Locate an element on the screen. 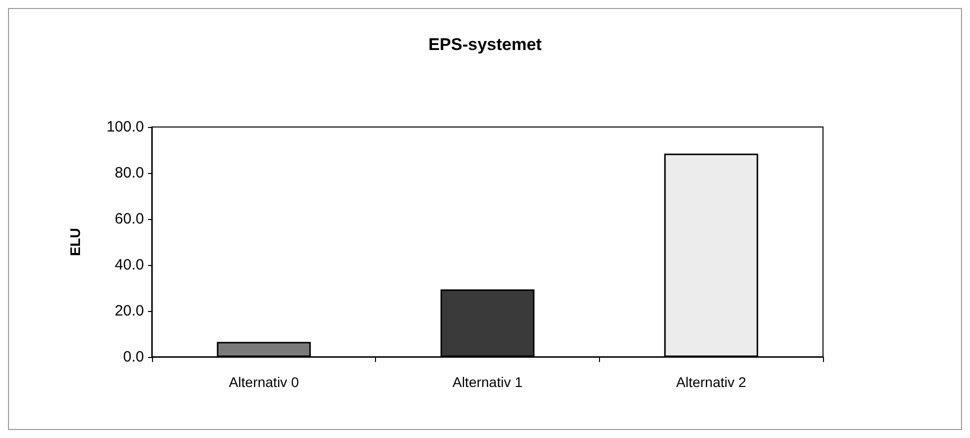 This screenshot has height=438, width=970. y-tick-label: 40.0 is located at coordinates (129, 265).